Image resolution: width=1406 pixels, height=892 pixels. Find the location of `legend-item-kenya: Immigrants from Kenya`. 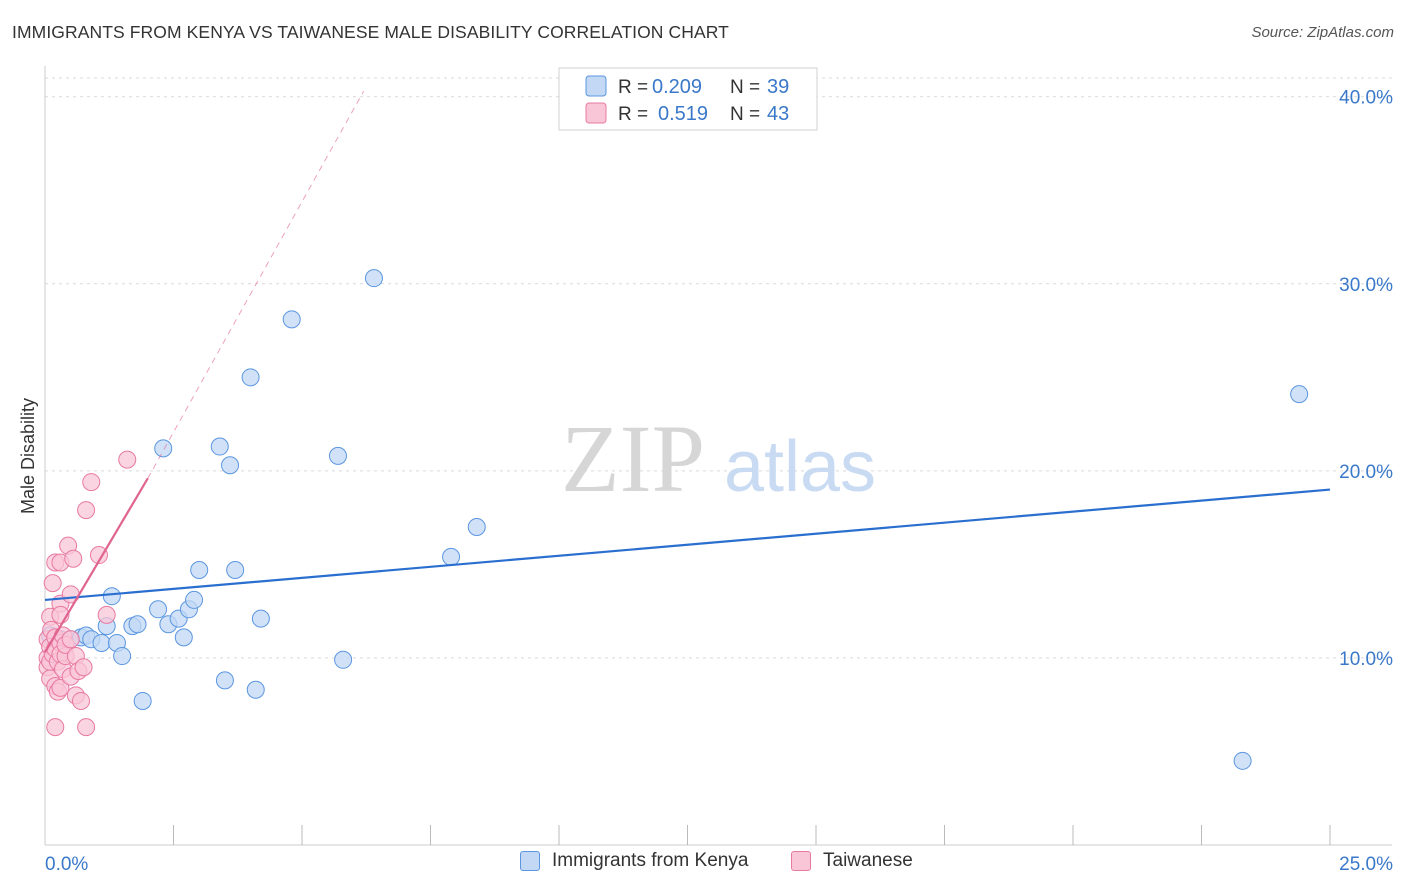

legend-item-kenya: Immigrants from Kenya is located at coordinates (634, 861).